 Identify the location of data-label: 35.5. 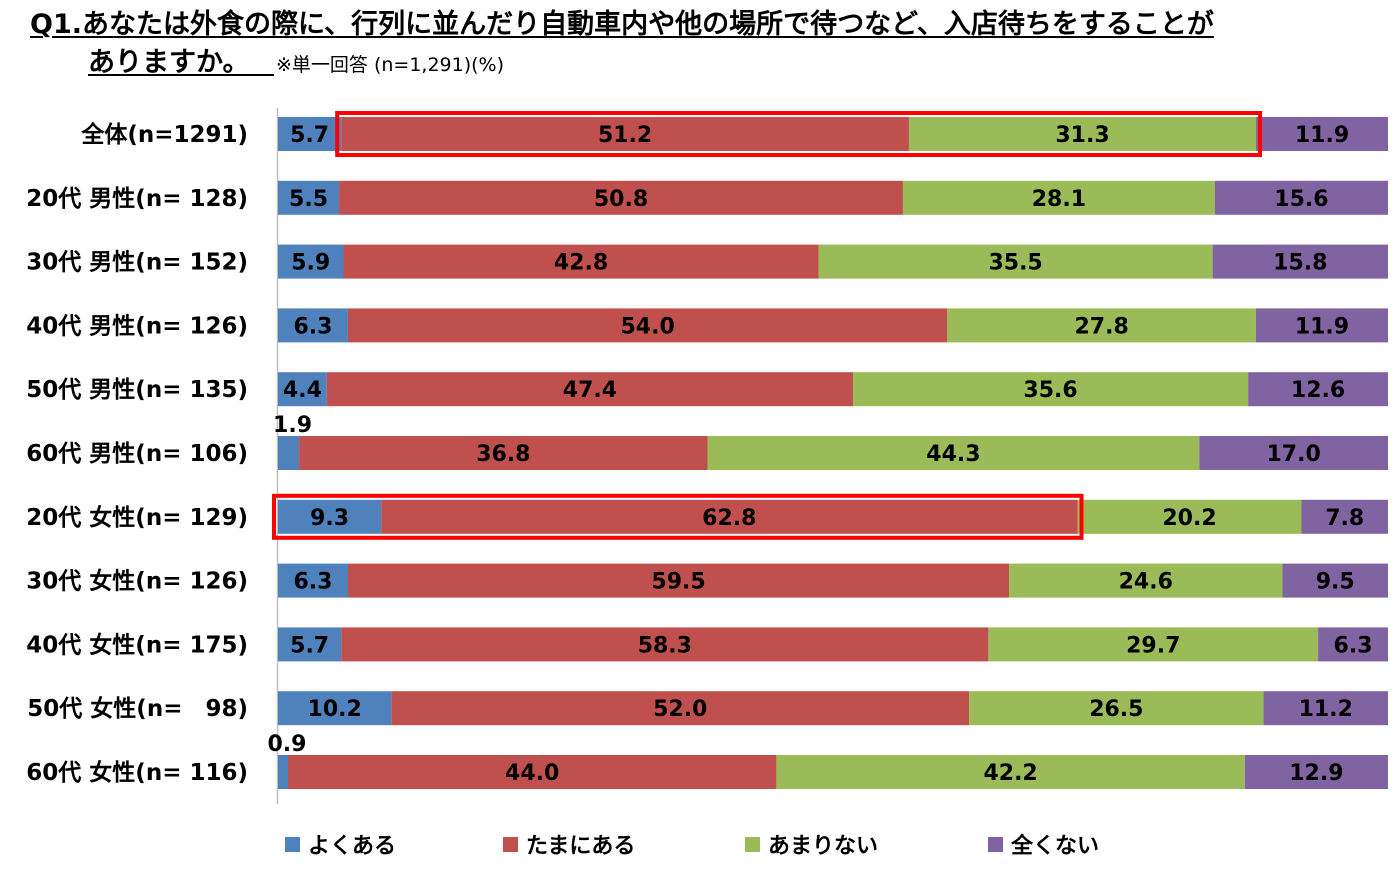
(1015, 263).